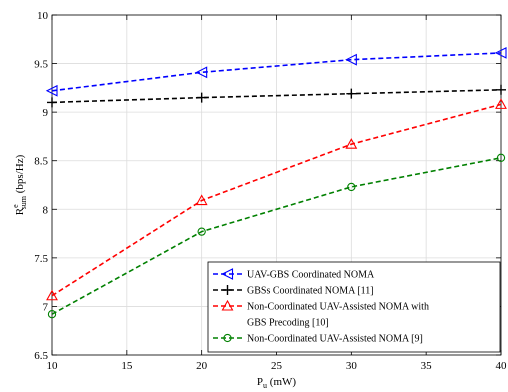 The image size is (508, 392). Describe the element at coordinates (20, 175) in the screenshot. I see `y-axis-label-unit: (bps/Hz)` at that location.